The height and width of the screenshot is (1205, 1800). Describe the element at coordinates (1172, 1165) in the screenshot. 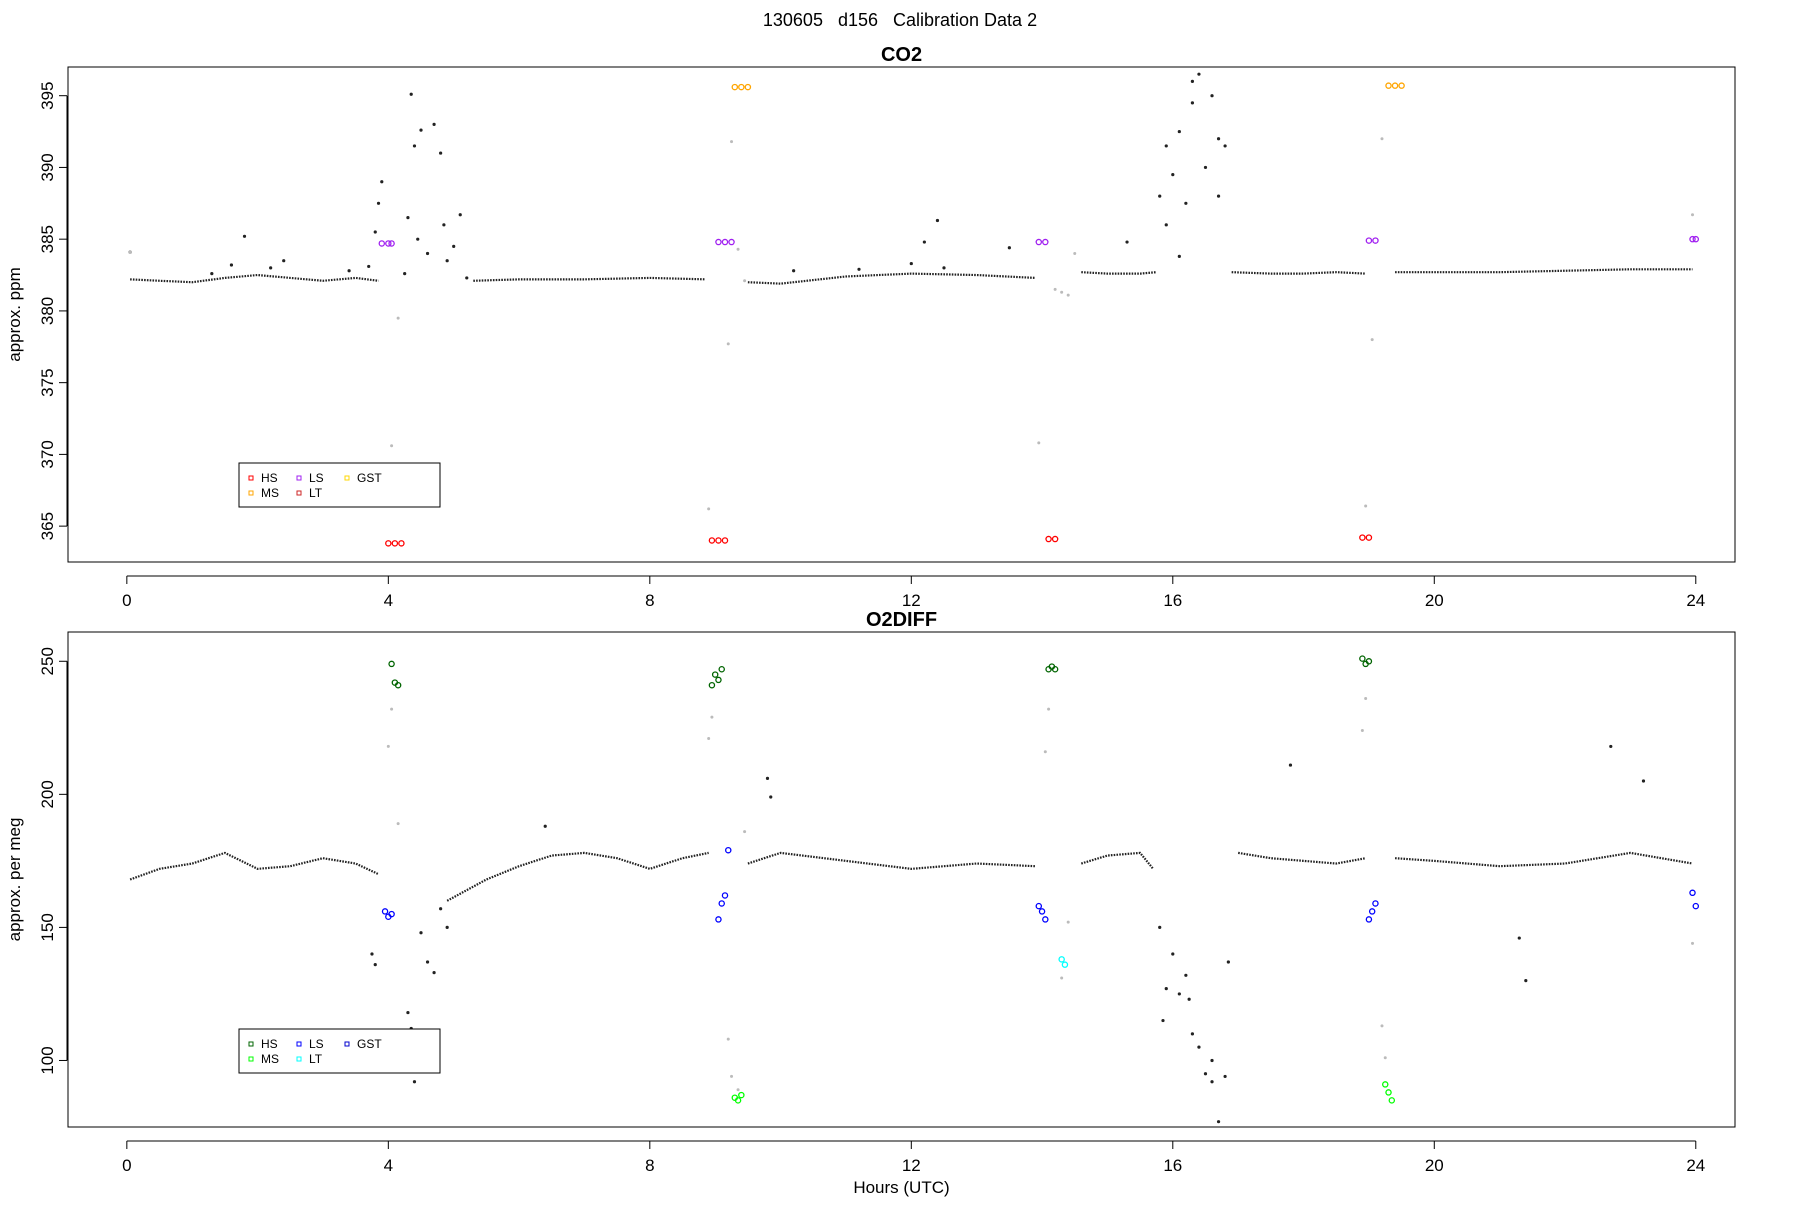

I see `x-tick-label: 16` at that location.